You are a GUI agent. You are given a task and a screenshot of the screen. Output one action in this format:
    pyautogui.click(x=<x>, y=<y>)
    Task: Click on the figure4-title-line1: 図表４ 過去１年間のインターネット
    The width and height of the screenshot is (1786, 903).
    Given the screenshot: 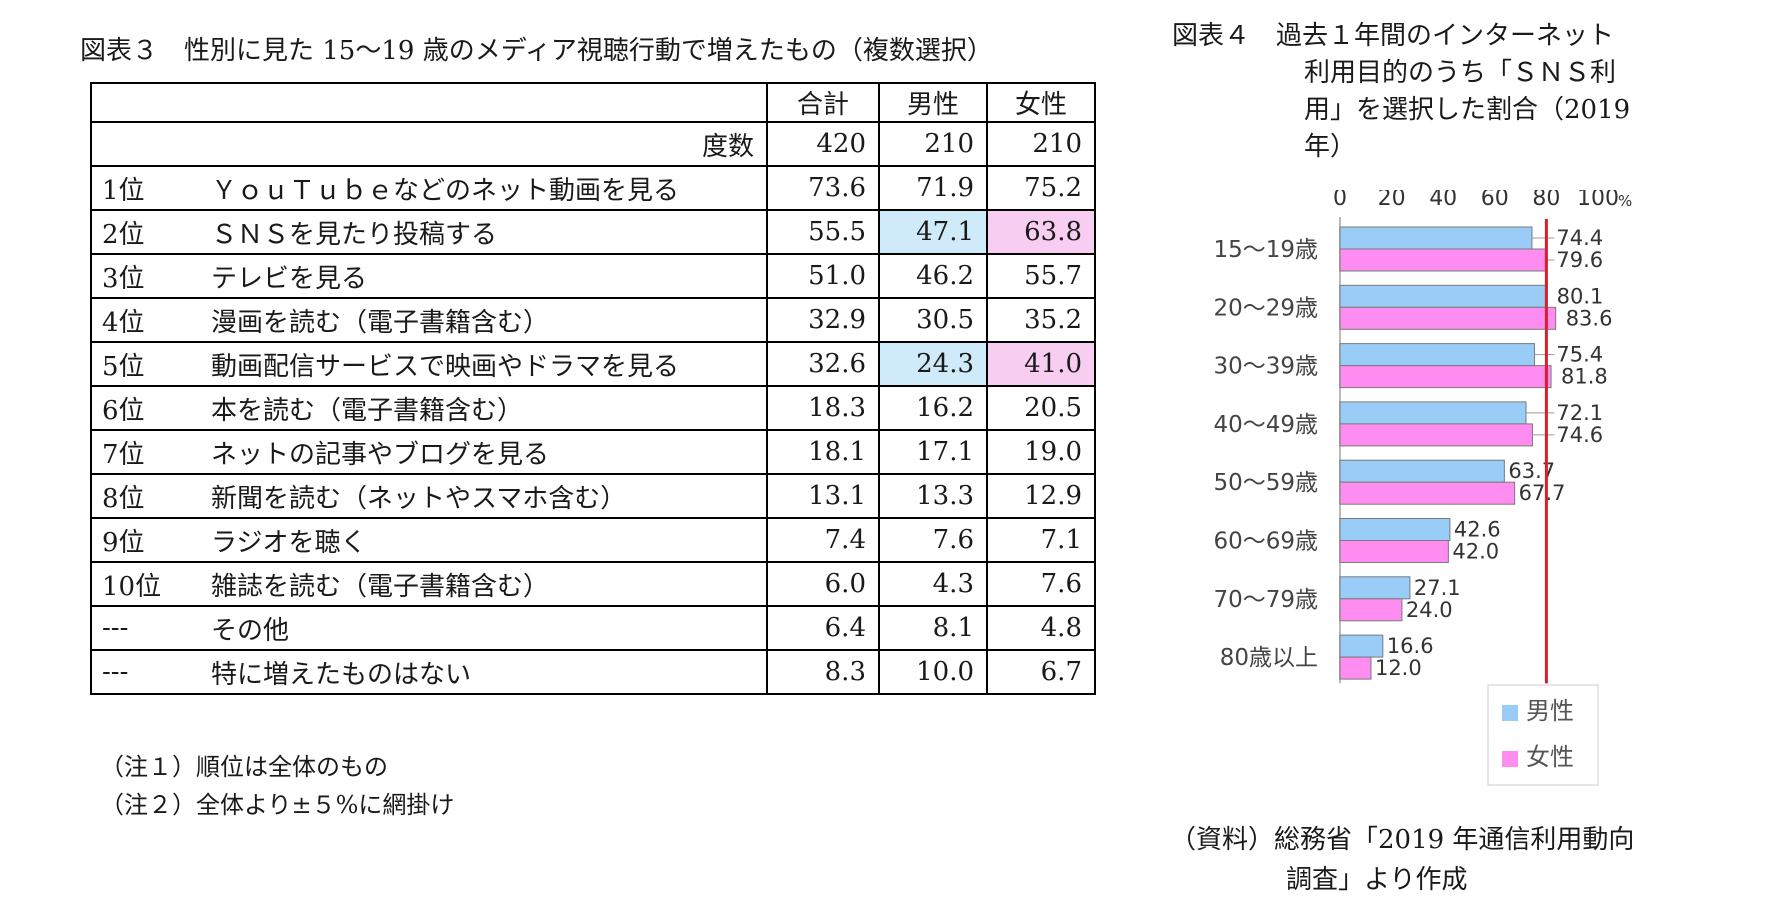 What is the action you would take?
    pyautogui.click(x=1393, y=36)
    